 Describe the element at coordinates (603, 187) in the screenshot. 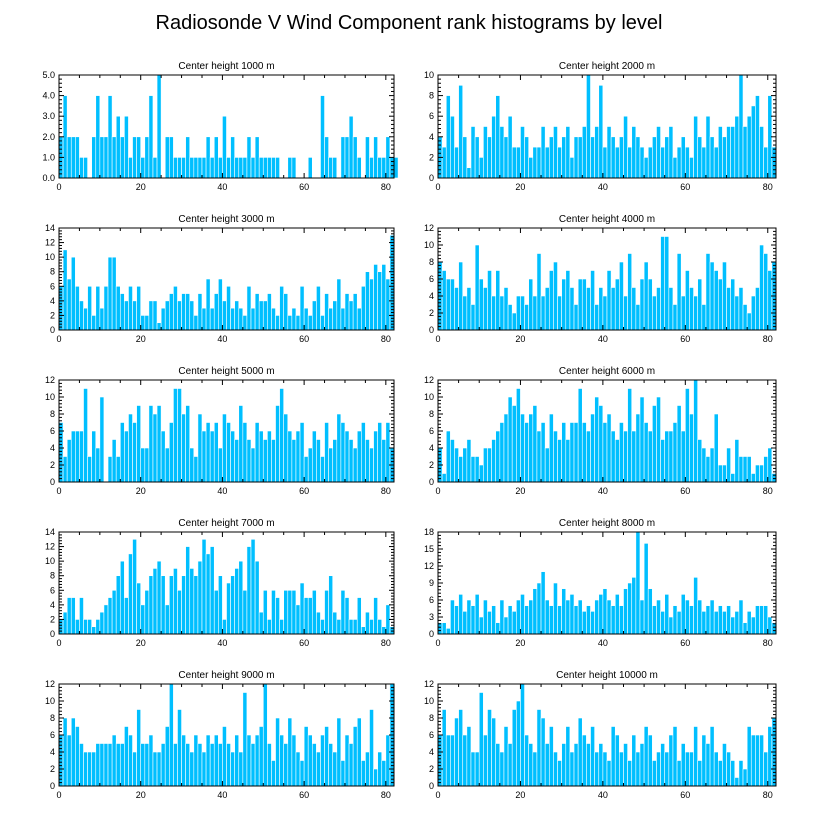

I see `x-tick-label: 40` at that location.